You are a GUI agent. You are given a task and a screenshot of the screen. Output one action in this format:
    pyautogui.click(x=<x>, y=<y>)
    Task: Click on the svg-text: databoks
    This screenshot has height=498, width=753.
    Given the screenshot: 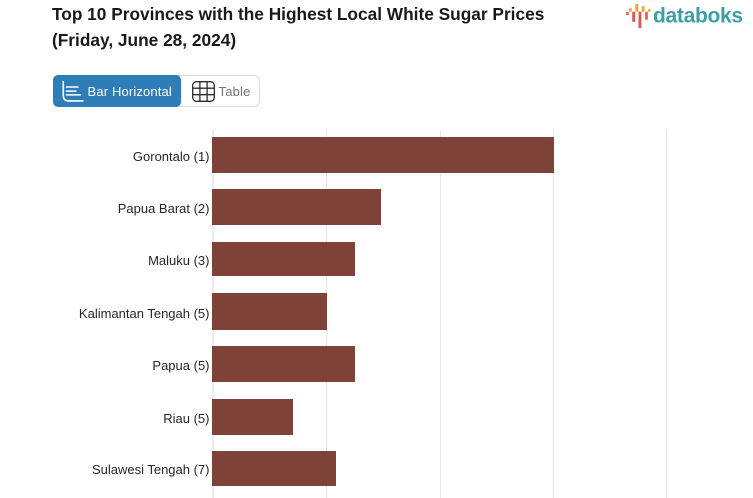 What is the action you would take?
    pyautogui.click(x=698, y=16)
    